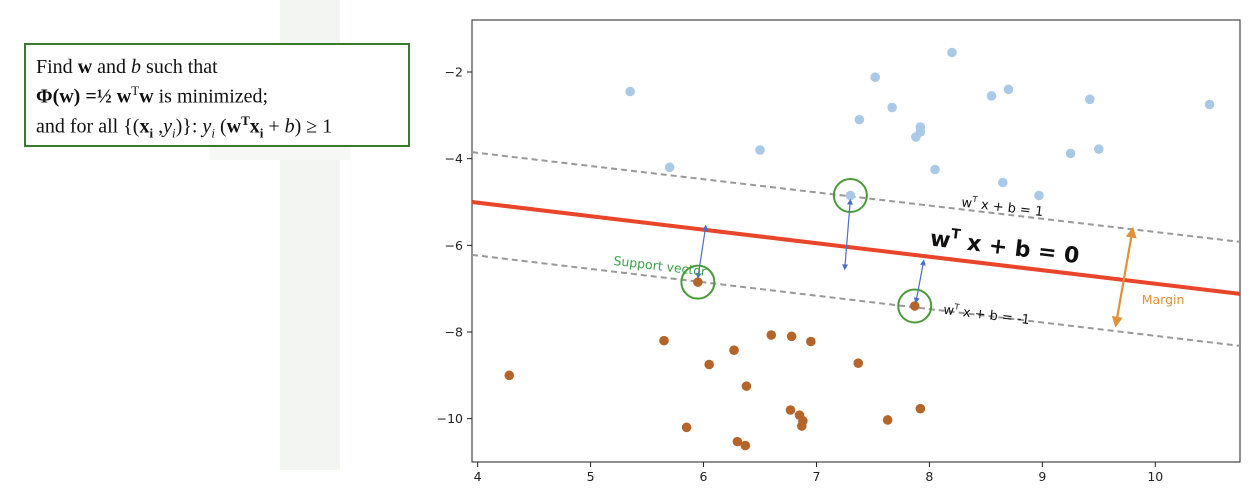 This screenshot has width=1258, height=502. I want to click on x-tick-label: 10, so click(1155, 476).